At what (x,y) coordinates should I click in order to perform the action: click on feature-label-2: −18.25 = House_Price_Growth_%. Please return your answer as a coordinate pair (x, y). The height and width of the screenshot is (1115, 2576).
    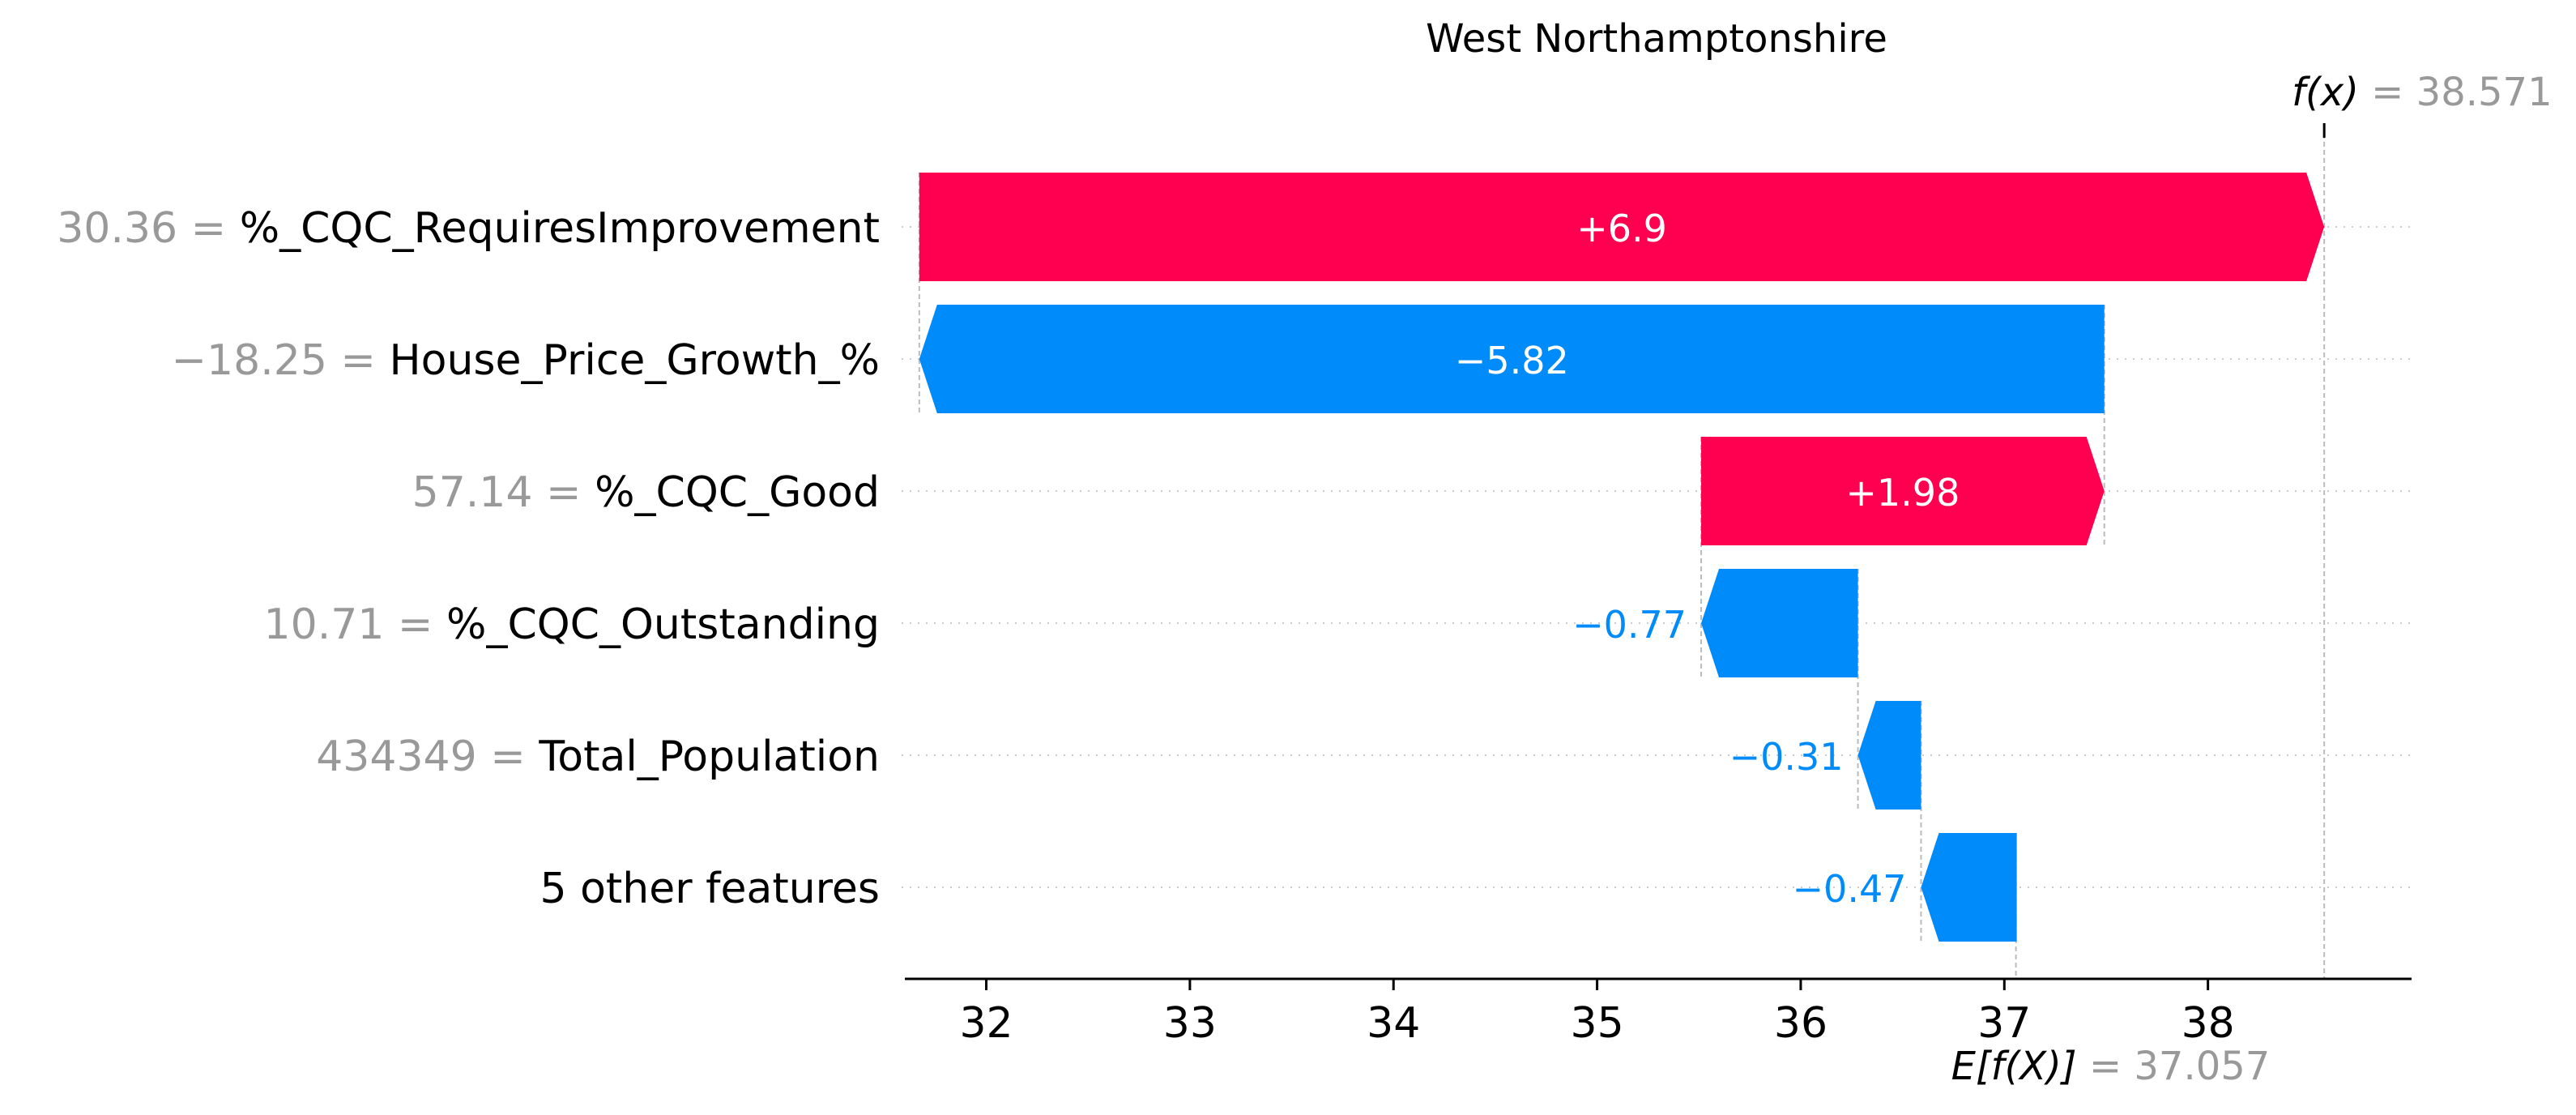
    Looking at the image, I should click on (525, 361).